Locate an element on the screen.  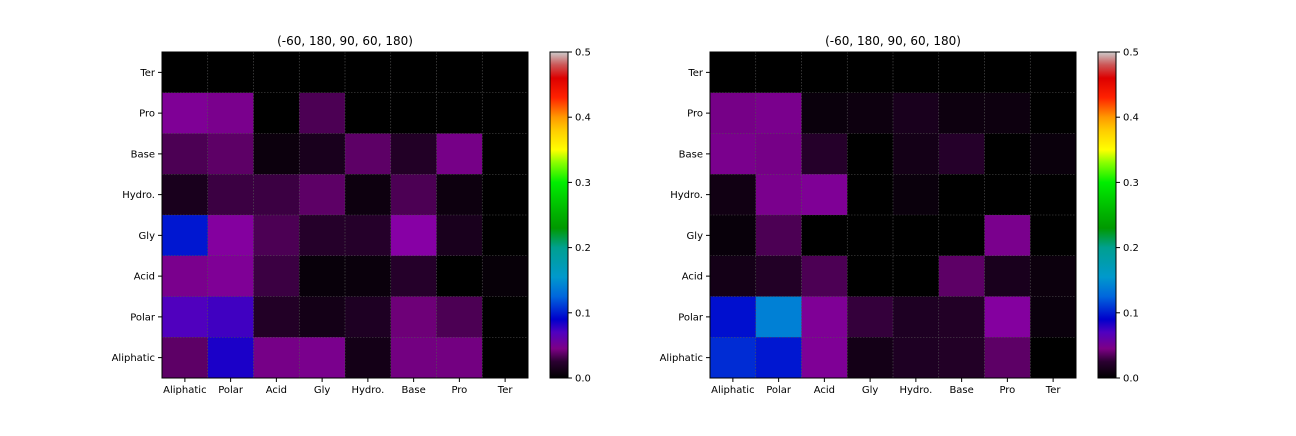
colorbar-tick-label: 0.4 is located at coordinates (1131, 118).